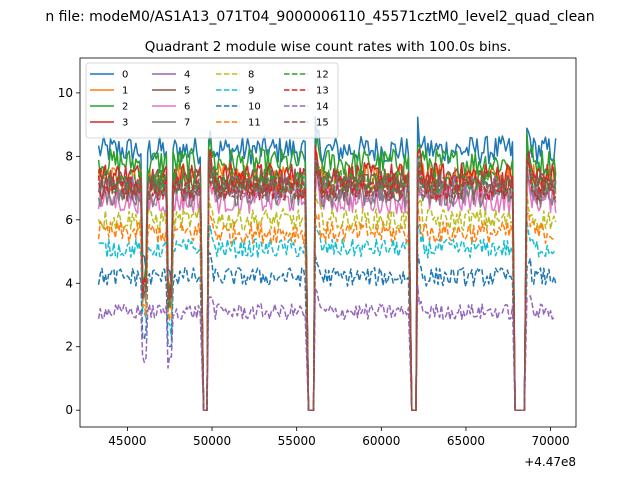  What do you see at coordinates (550, 462) in the screenshot?
I see `x-offset-label: +4.47e8` at bounding box center [550, 462].